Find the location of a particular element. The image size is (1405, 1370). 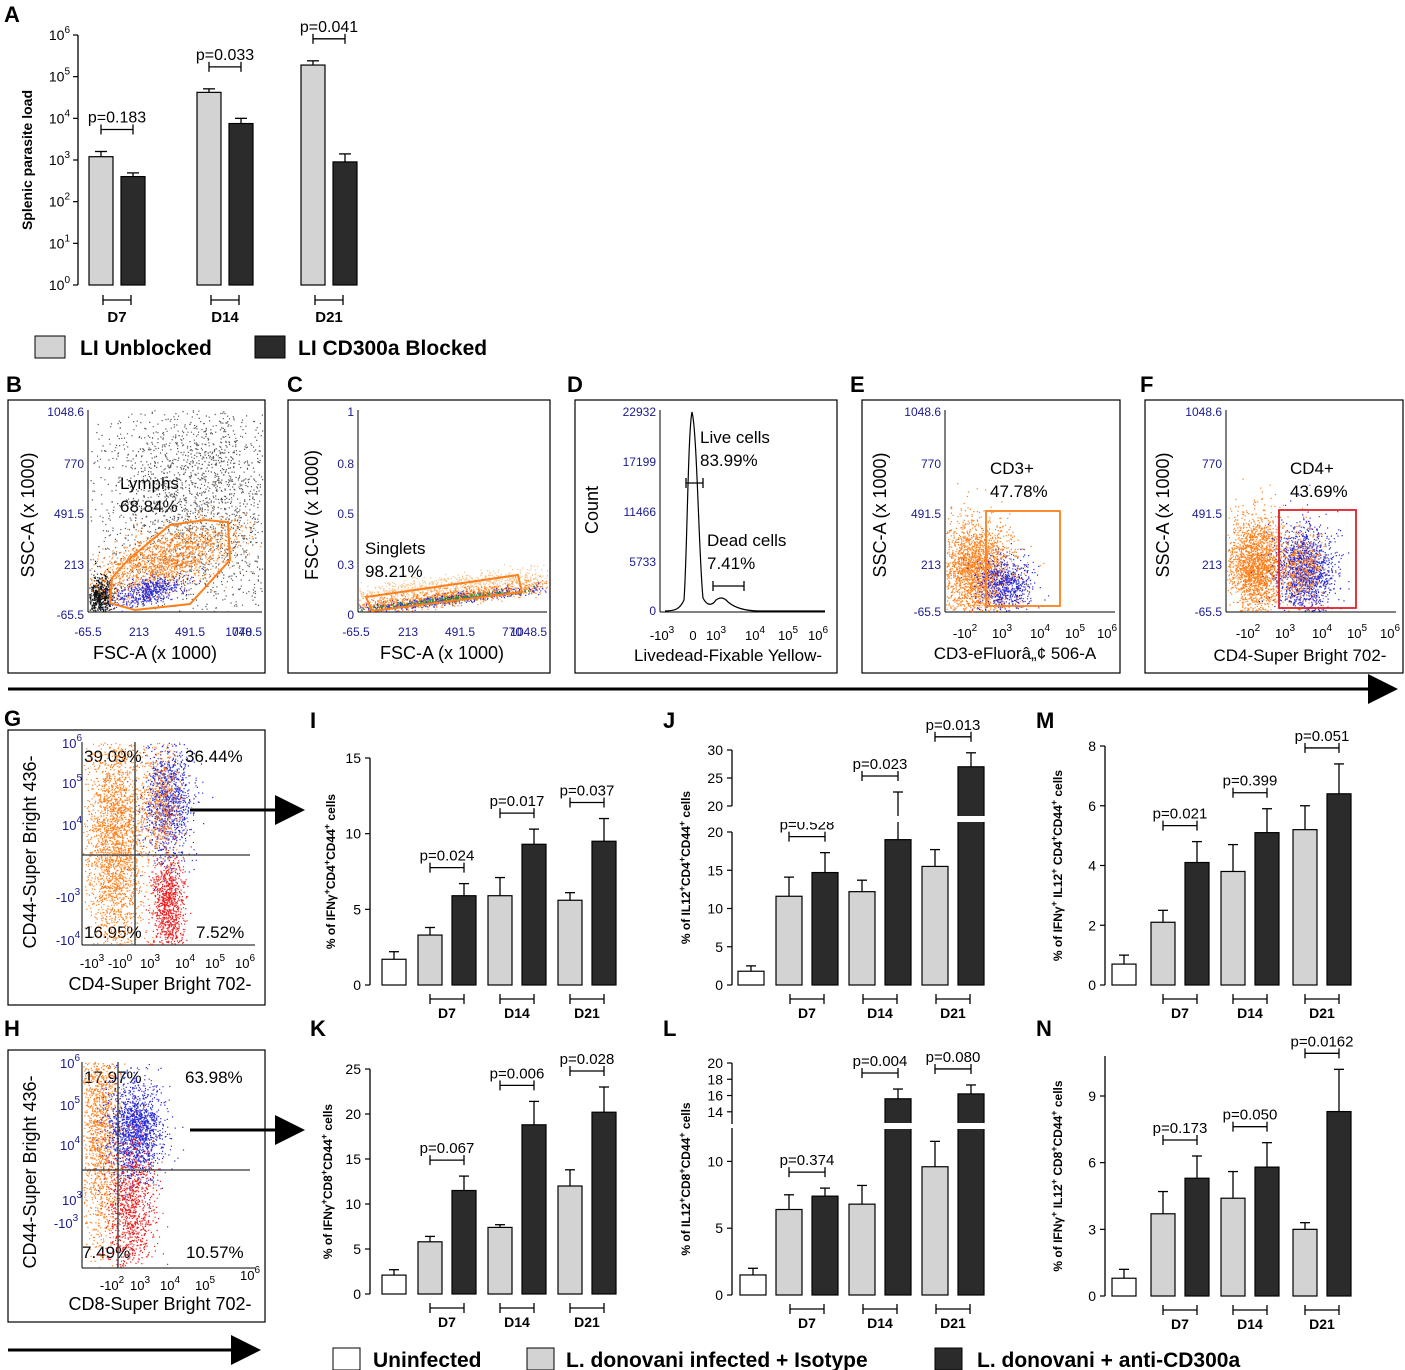

quad-g-ll: 16.95% is located at coordinates (113, 932).